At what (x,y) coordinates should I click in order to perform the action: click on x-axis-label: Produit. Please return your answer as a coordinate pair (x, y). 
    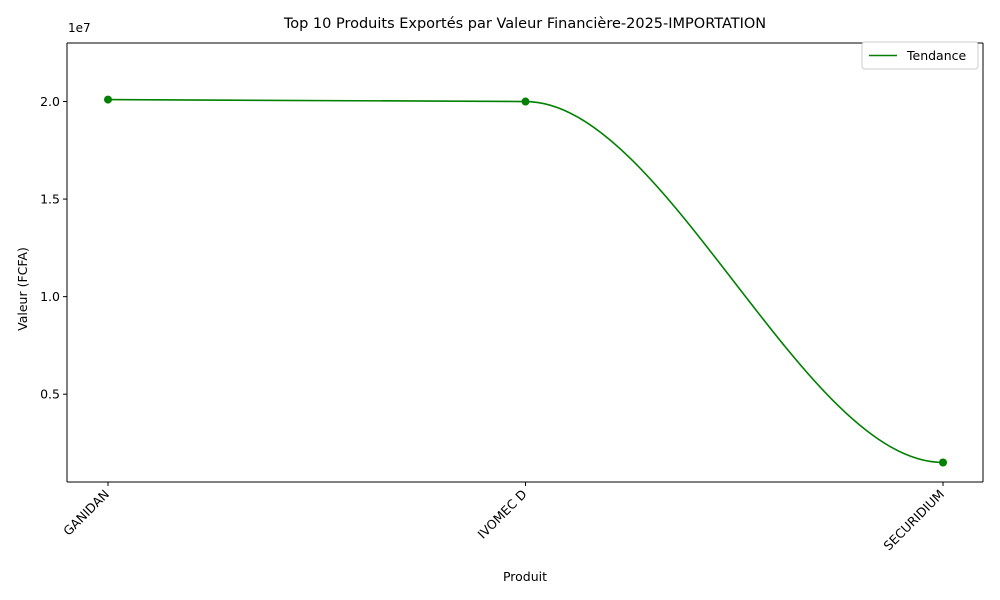
    Looking at the image, I should click on (525, 576).